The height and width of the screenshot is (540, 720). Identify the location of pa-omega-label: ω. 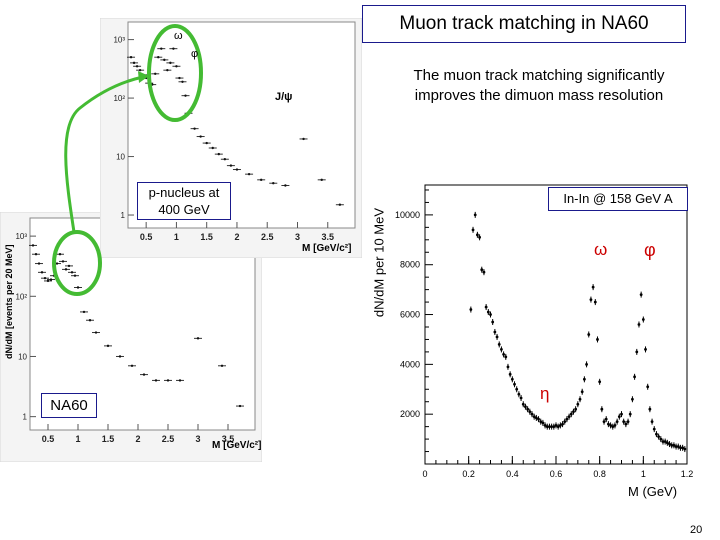
(178, 36).